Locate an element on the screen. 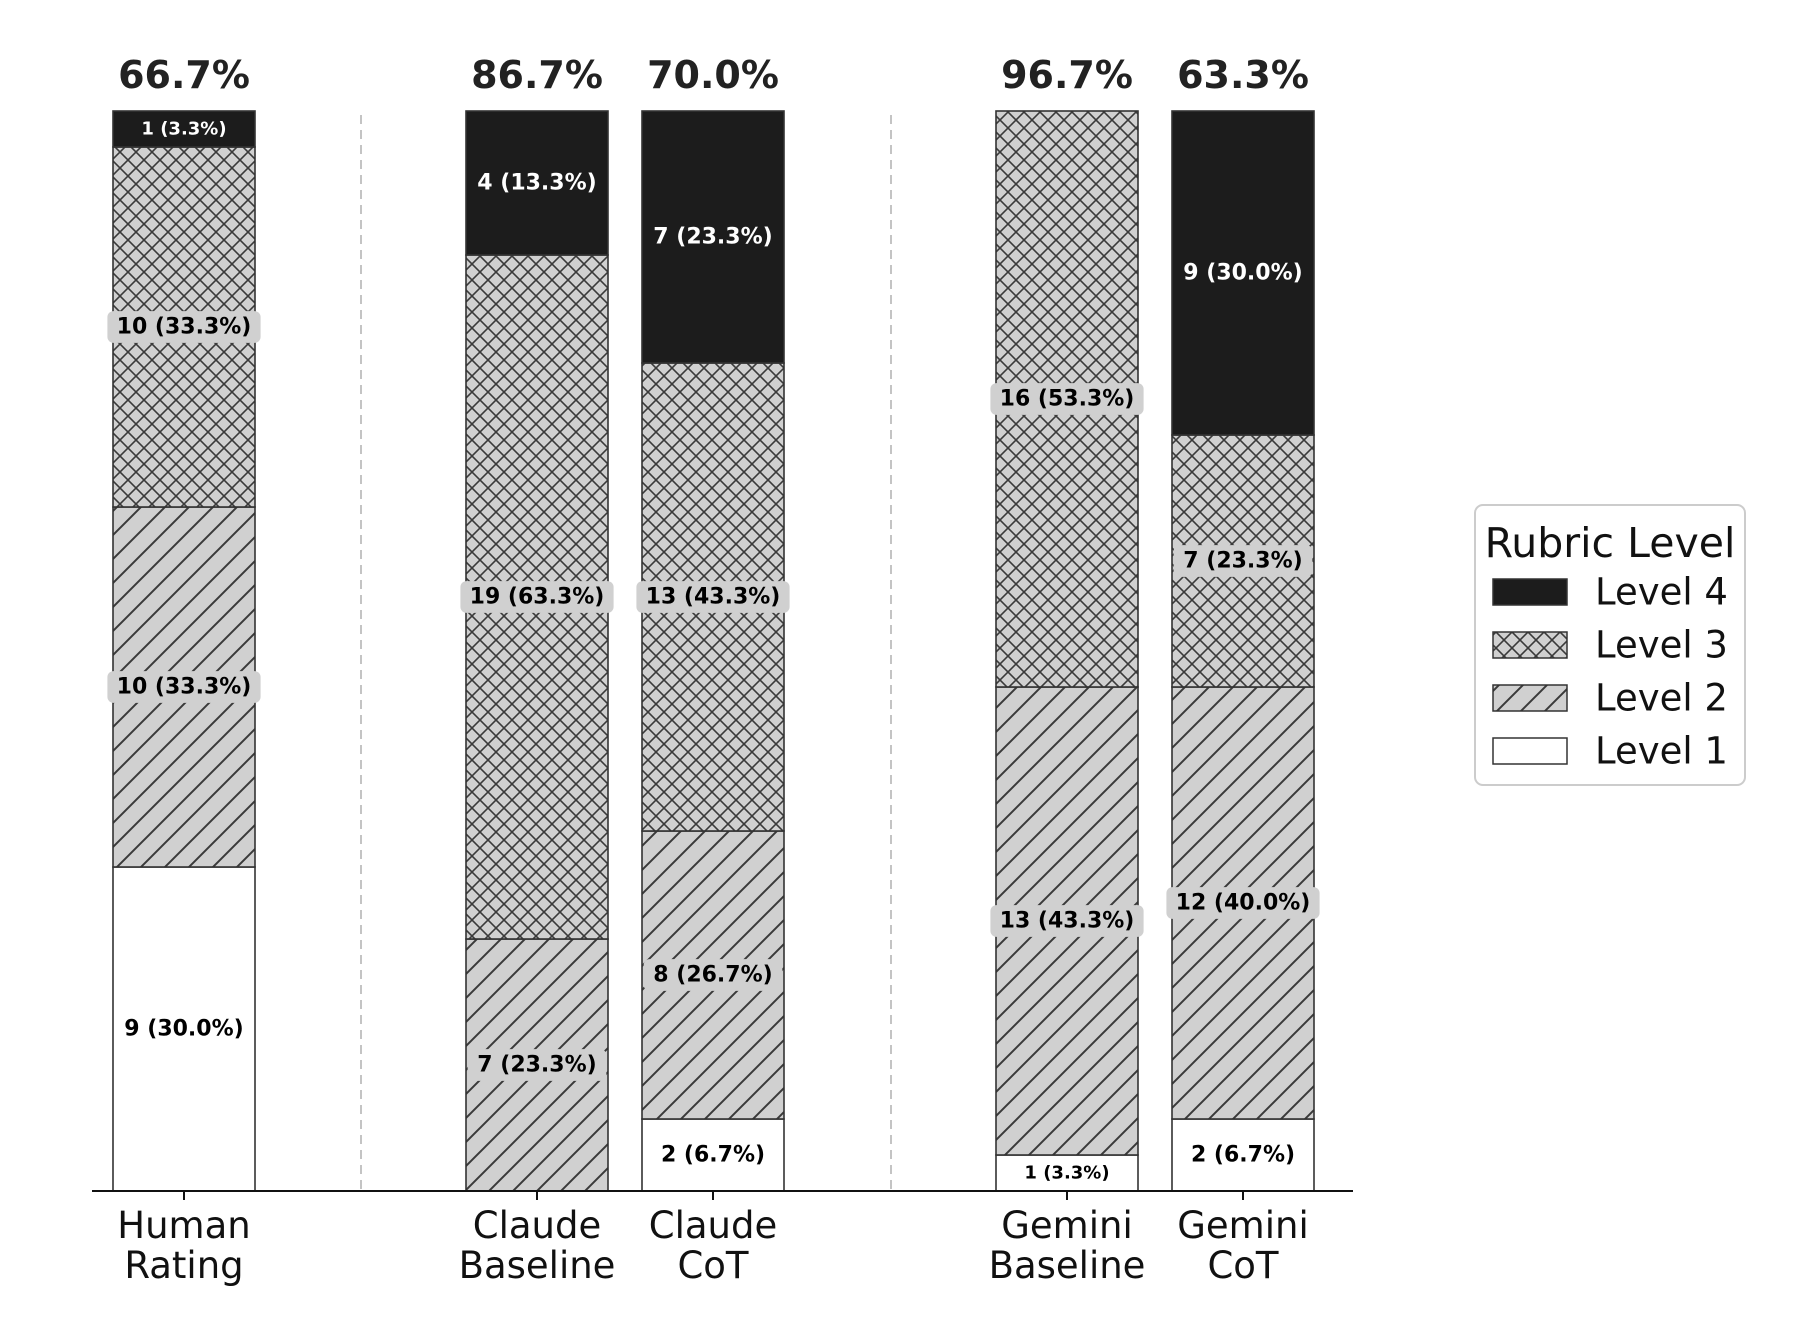  legend-label: Level 4 is located at coordinates (1661, 592).